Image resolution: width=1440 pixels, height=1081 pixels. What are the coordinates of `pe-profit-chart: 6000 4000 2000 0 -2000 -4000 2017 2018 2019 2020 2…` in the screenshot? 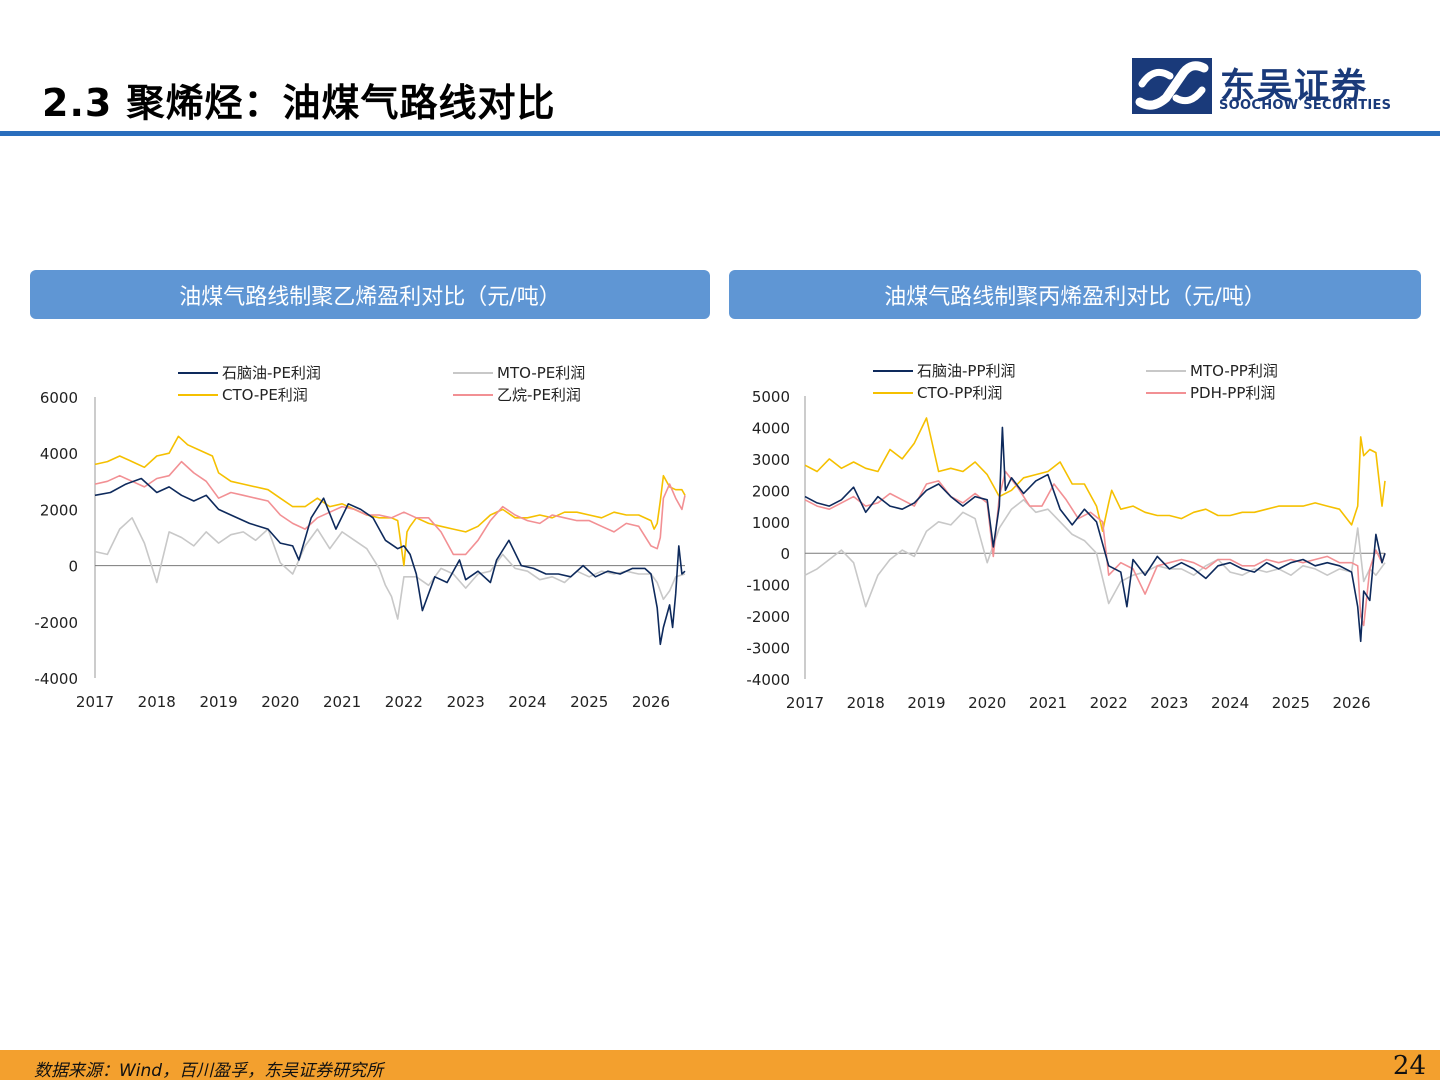 It's located at (360, 537).